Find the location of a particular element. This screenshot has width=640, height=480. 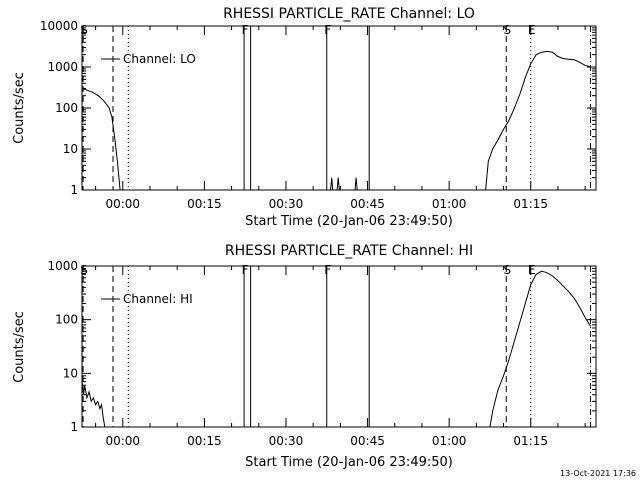

x-tick-label-lo: 00:15 is located at coordinates (204, 204).